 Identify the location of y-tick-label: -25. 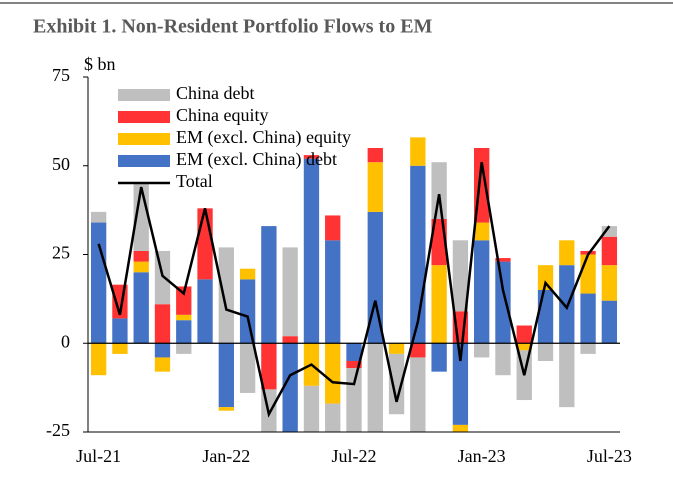
(58, 430).